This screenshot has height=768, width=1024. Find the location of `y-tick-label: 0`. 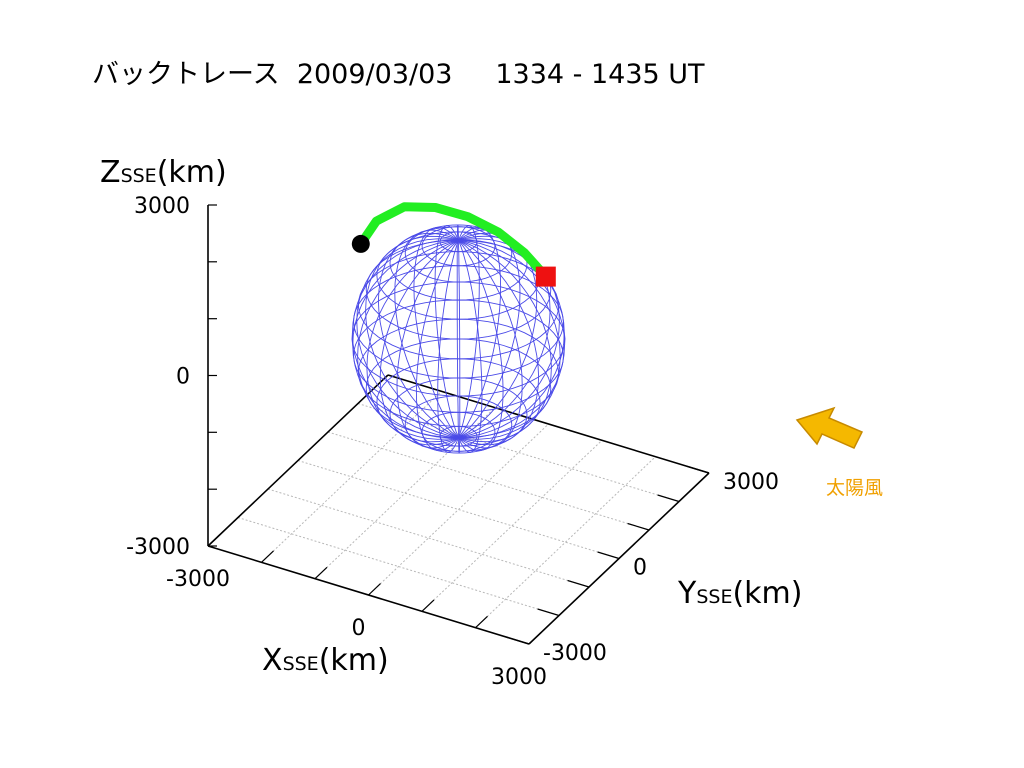

y-tick-label: 0 is located at coordinates (640, 568).